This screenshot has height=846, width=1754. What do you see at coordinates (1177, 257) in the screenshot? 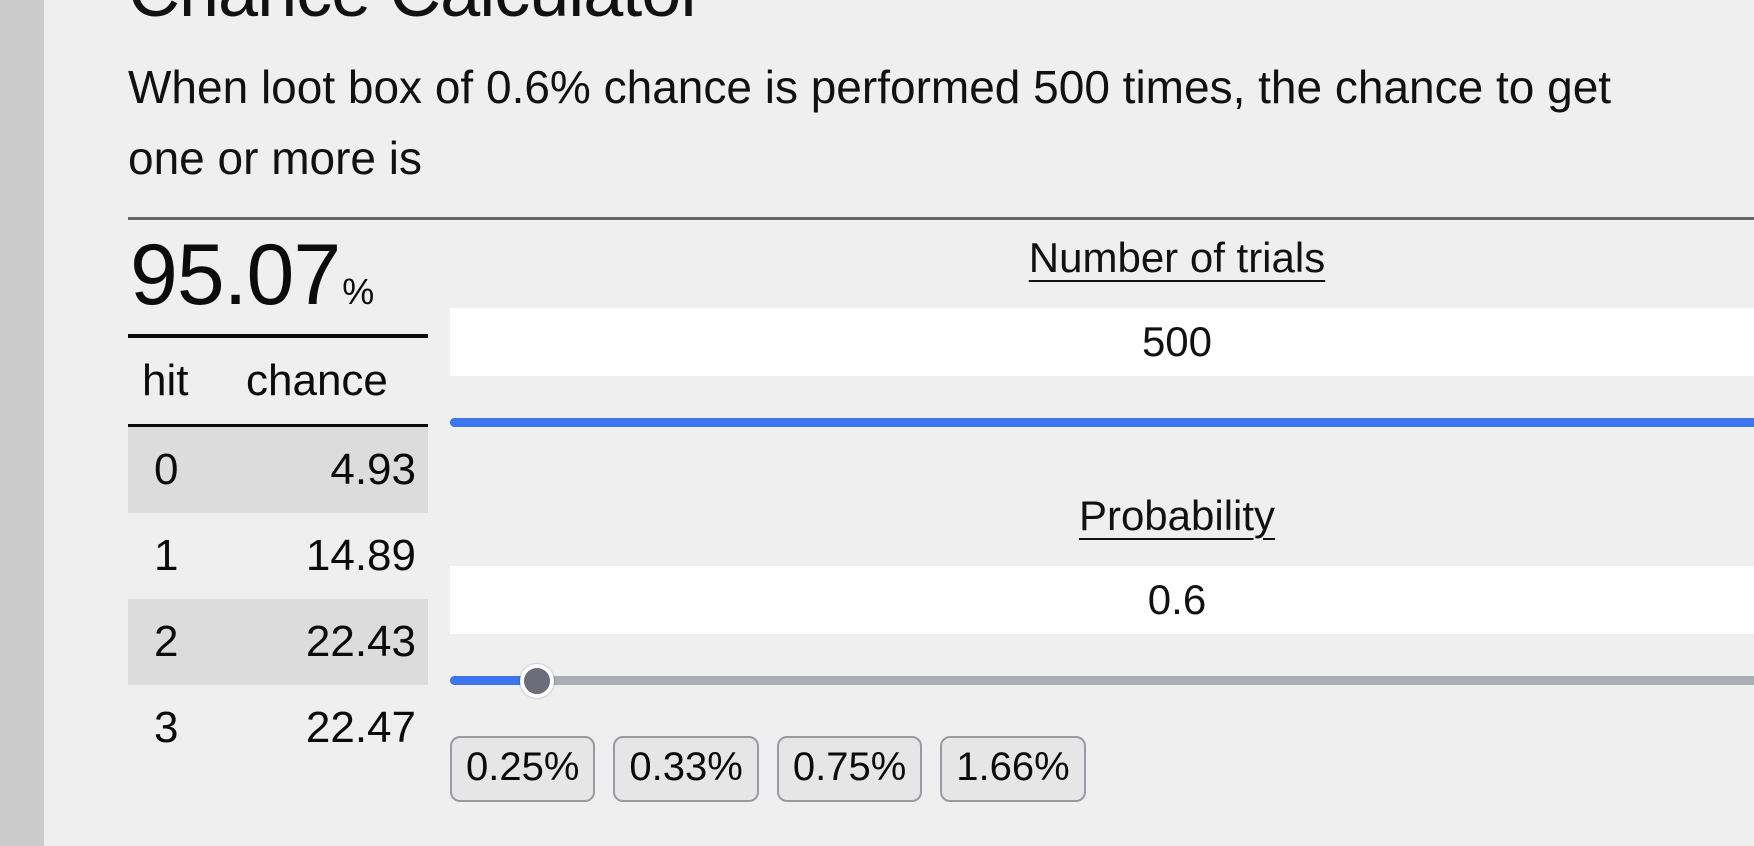
I see `trials-label: Number of trials` at bounding box center [1177, 257].